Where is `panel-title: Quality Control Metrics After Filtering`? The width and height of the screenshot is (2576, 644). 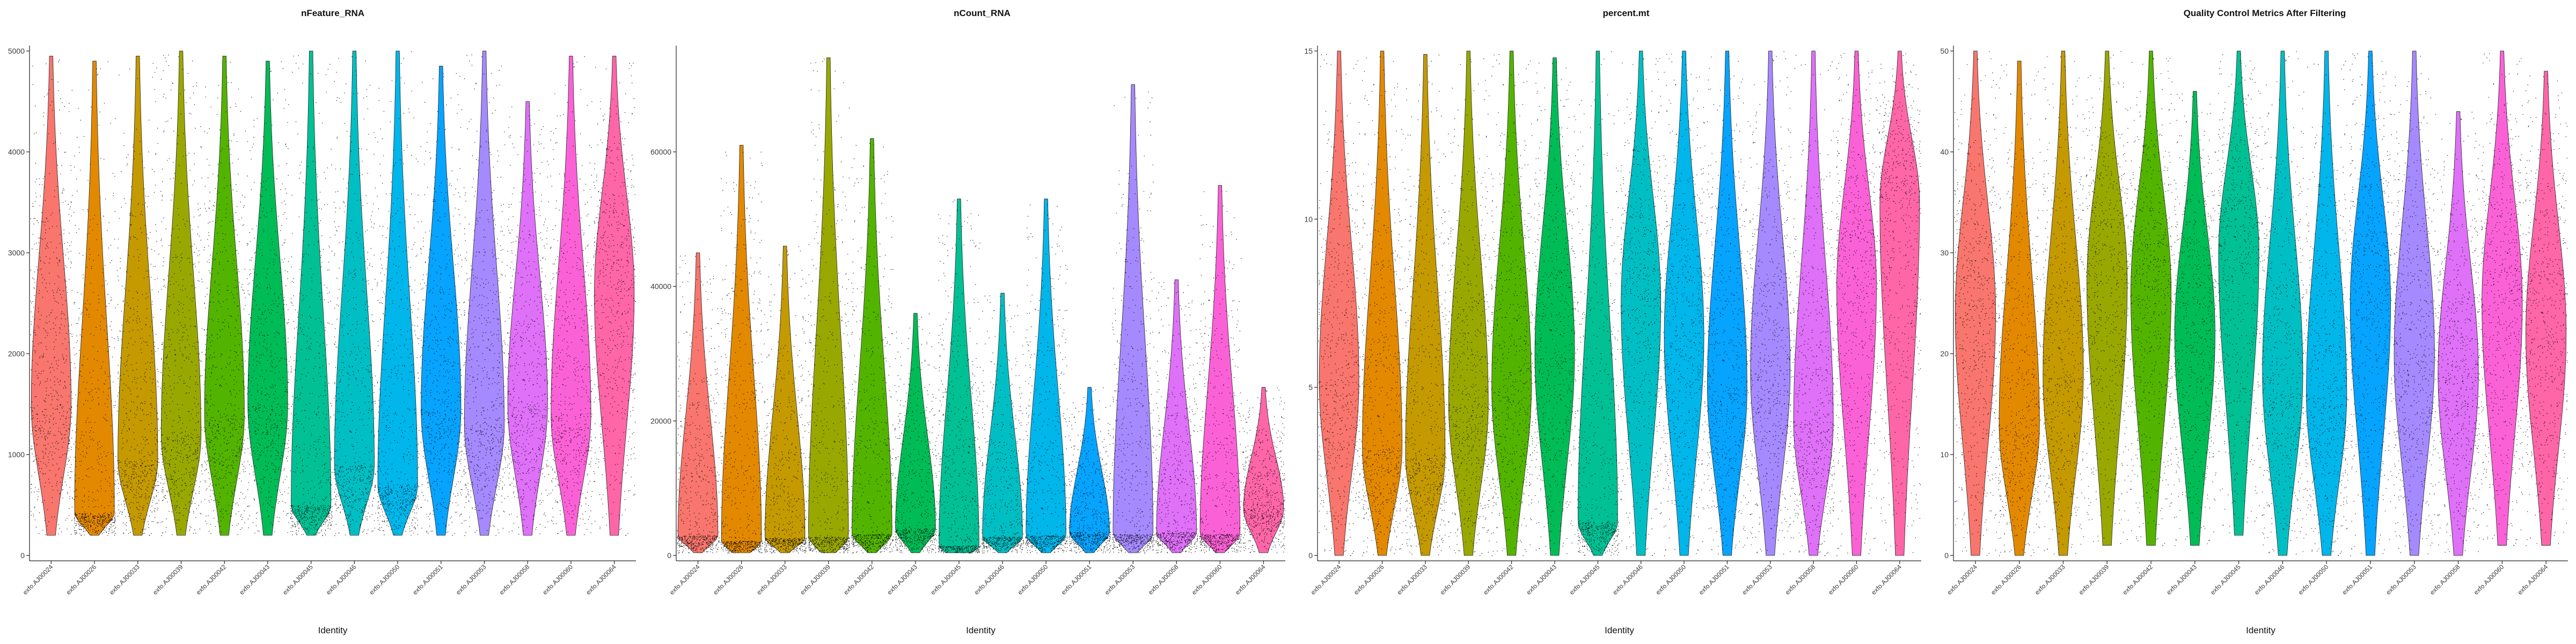 panel-title: Quality Control Metrics After Filtering is located at coordinates (2265, 13).